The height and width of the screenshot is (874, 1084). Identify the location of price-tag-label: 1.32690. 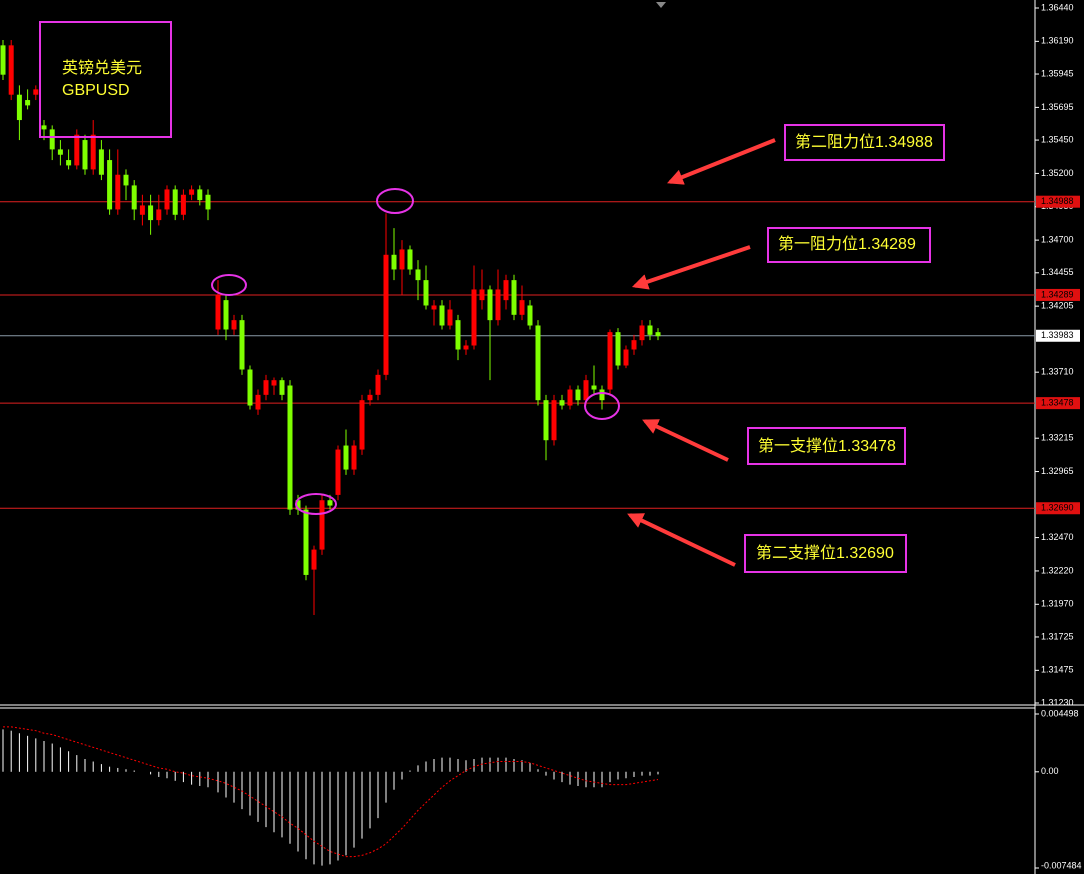
(1057, 508).